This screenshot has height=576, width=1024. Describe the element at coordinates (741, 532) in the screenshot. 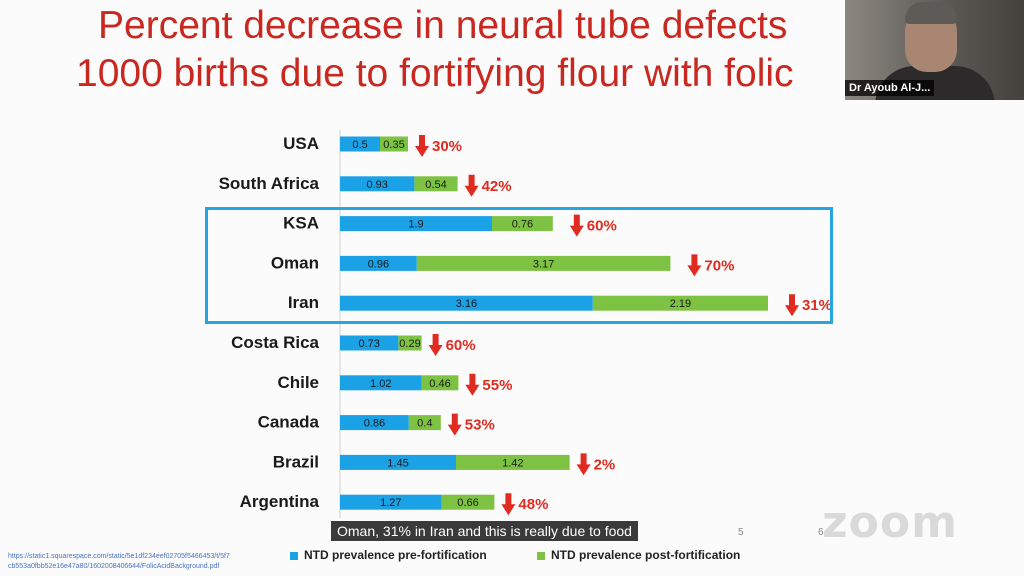

I see `page-number: 5` at that location.